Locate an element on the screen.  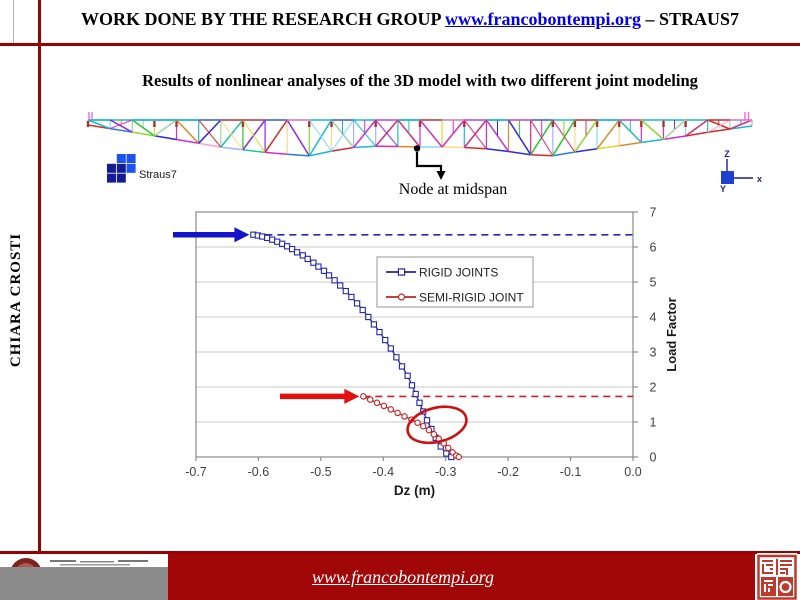
x-tick-label: -0.6 is located at coordinates (259, 472).